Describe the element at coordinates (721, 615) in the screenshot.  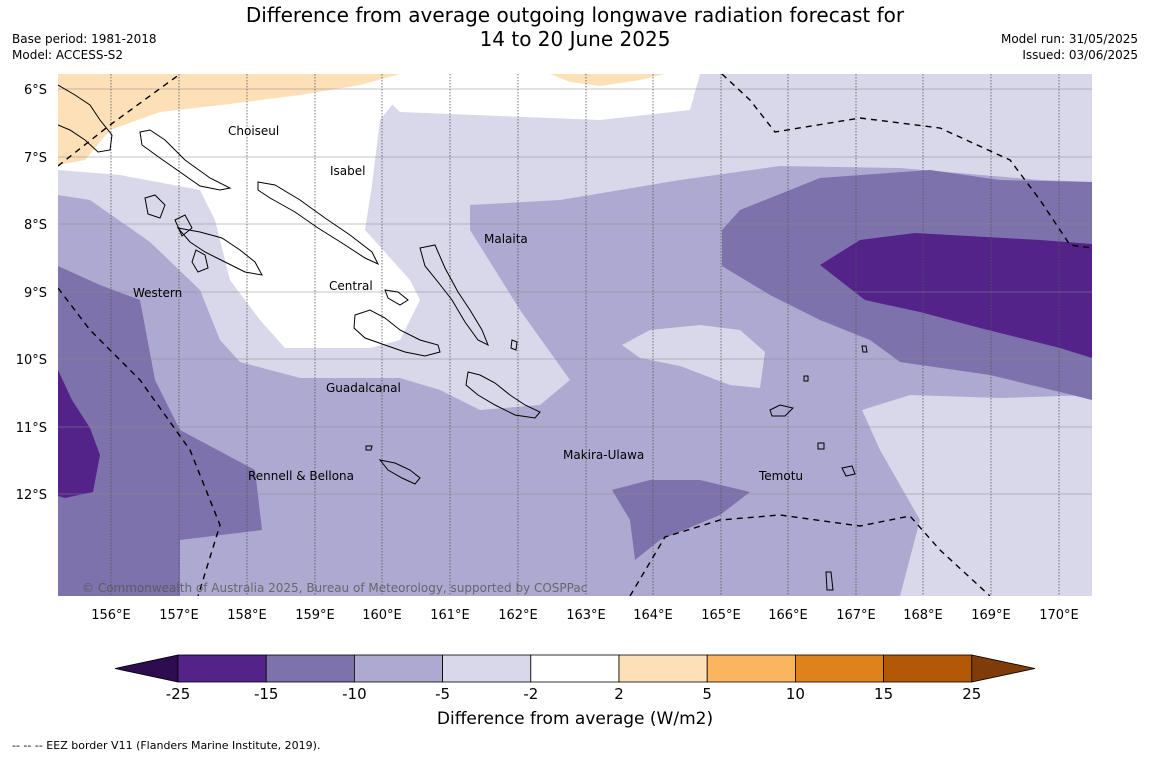
I see `lon-label: 165°E` at that location.